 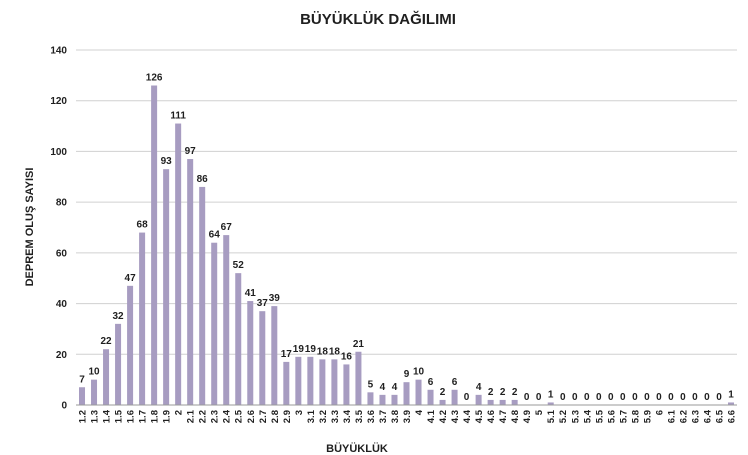 I want to click on data-label: 67, so click(x=227, y=227).